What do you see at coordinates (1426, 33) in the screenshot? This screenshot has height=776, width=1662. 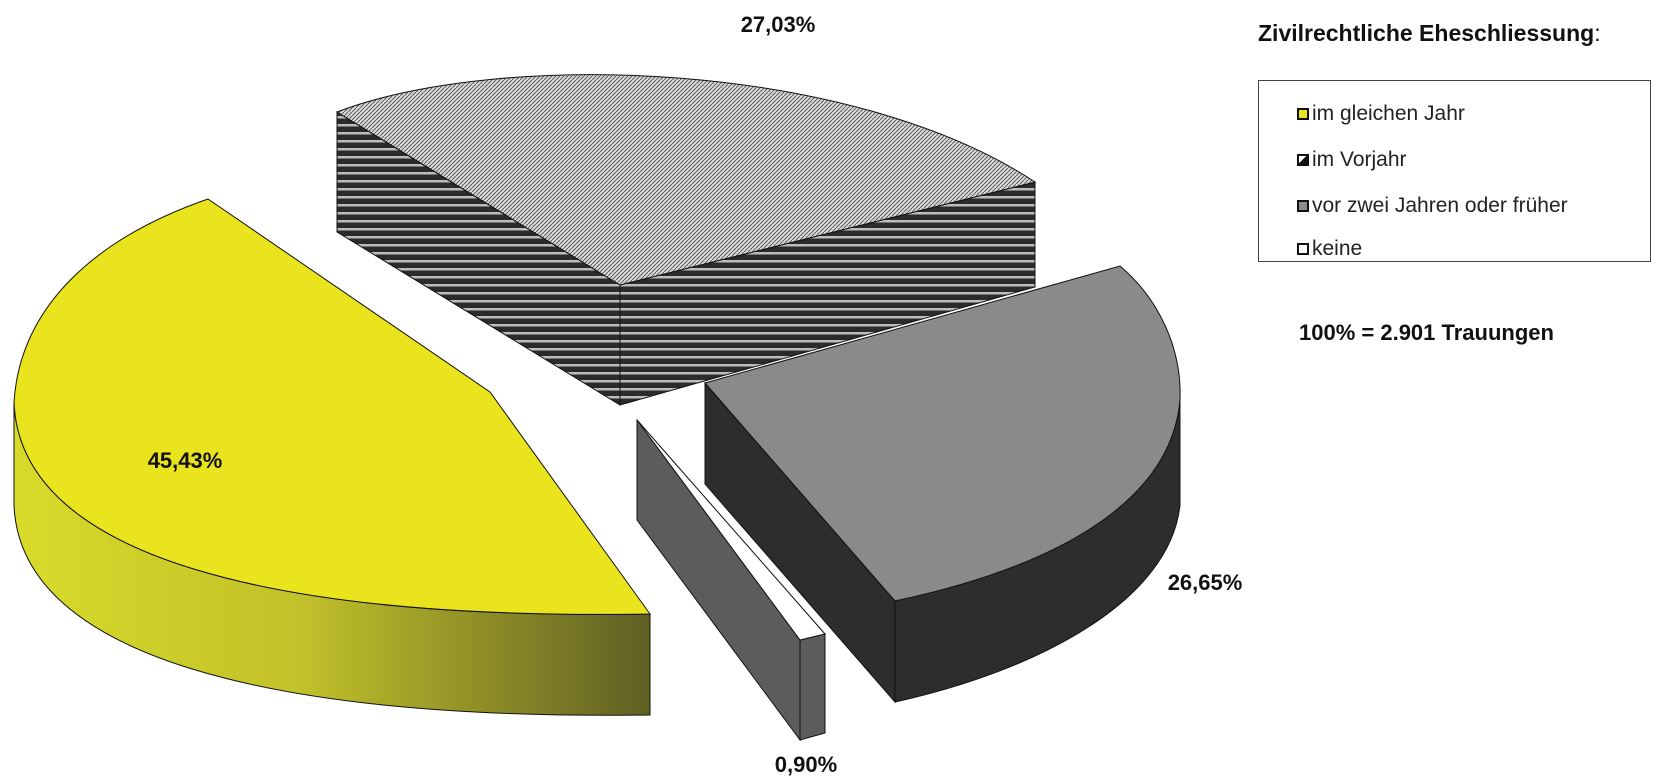 I see `legend-title-text: Zivilrechtliche Eheschliessung` at bounding box center [1426, 33].